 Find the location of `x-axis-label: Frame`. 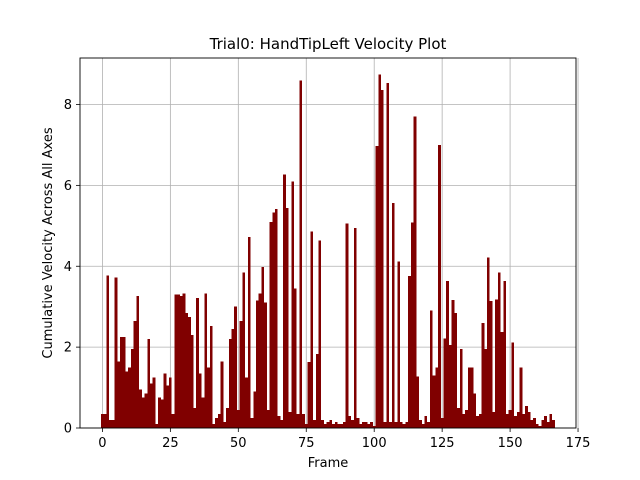

x-axis-label: Frame is located at coordinates (328, 463).